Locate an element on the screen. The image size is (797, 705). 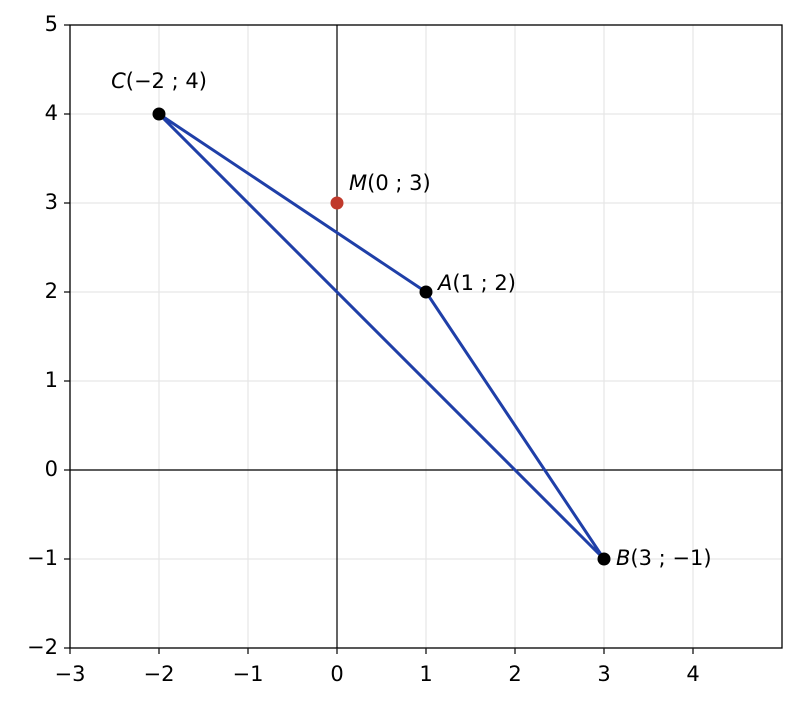
point-label: C(−2 ; 4) is located at coordinates (159, 81).